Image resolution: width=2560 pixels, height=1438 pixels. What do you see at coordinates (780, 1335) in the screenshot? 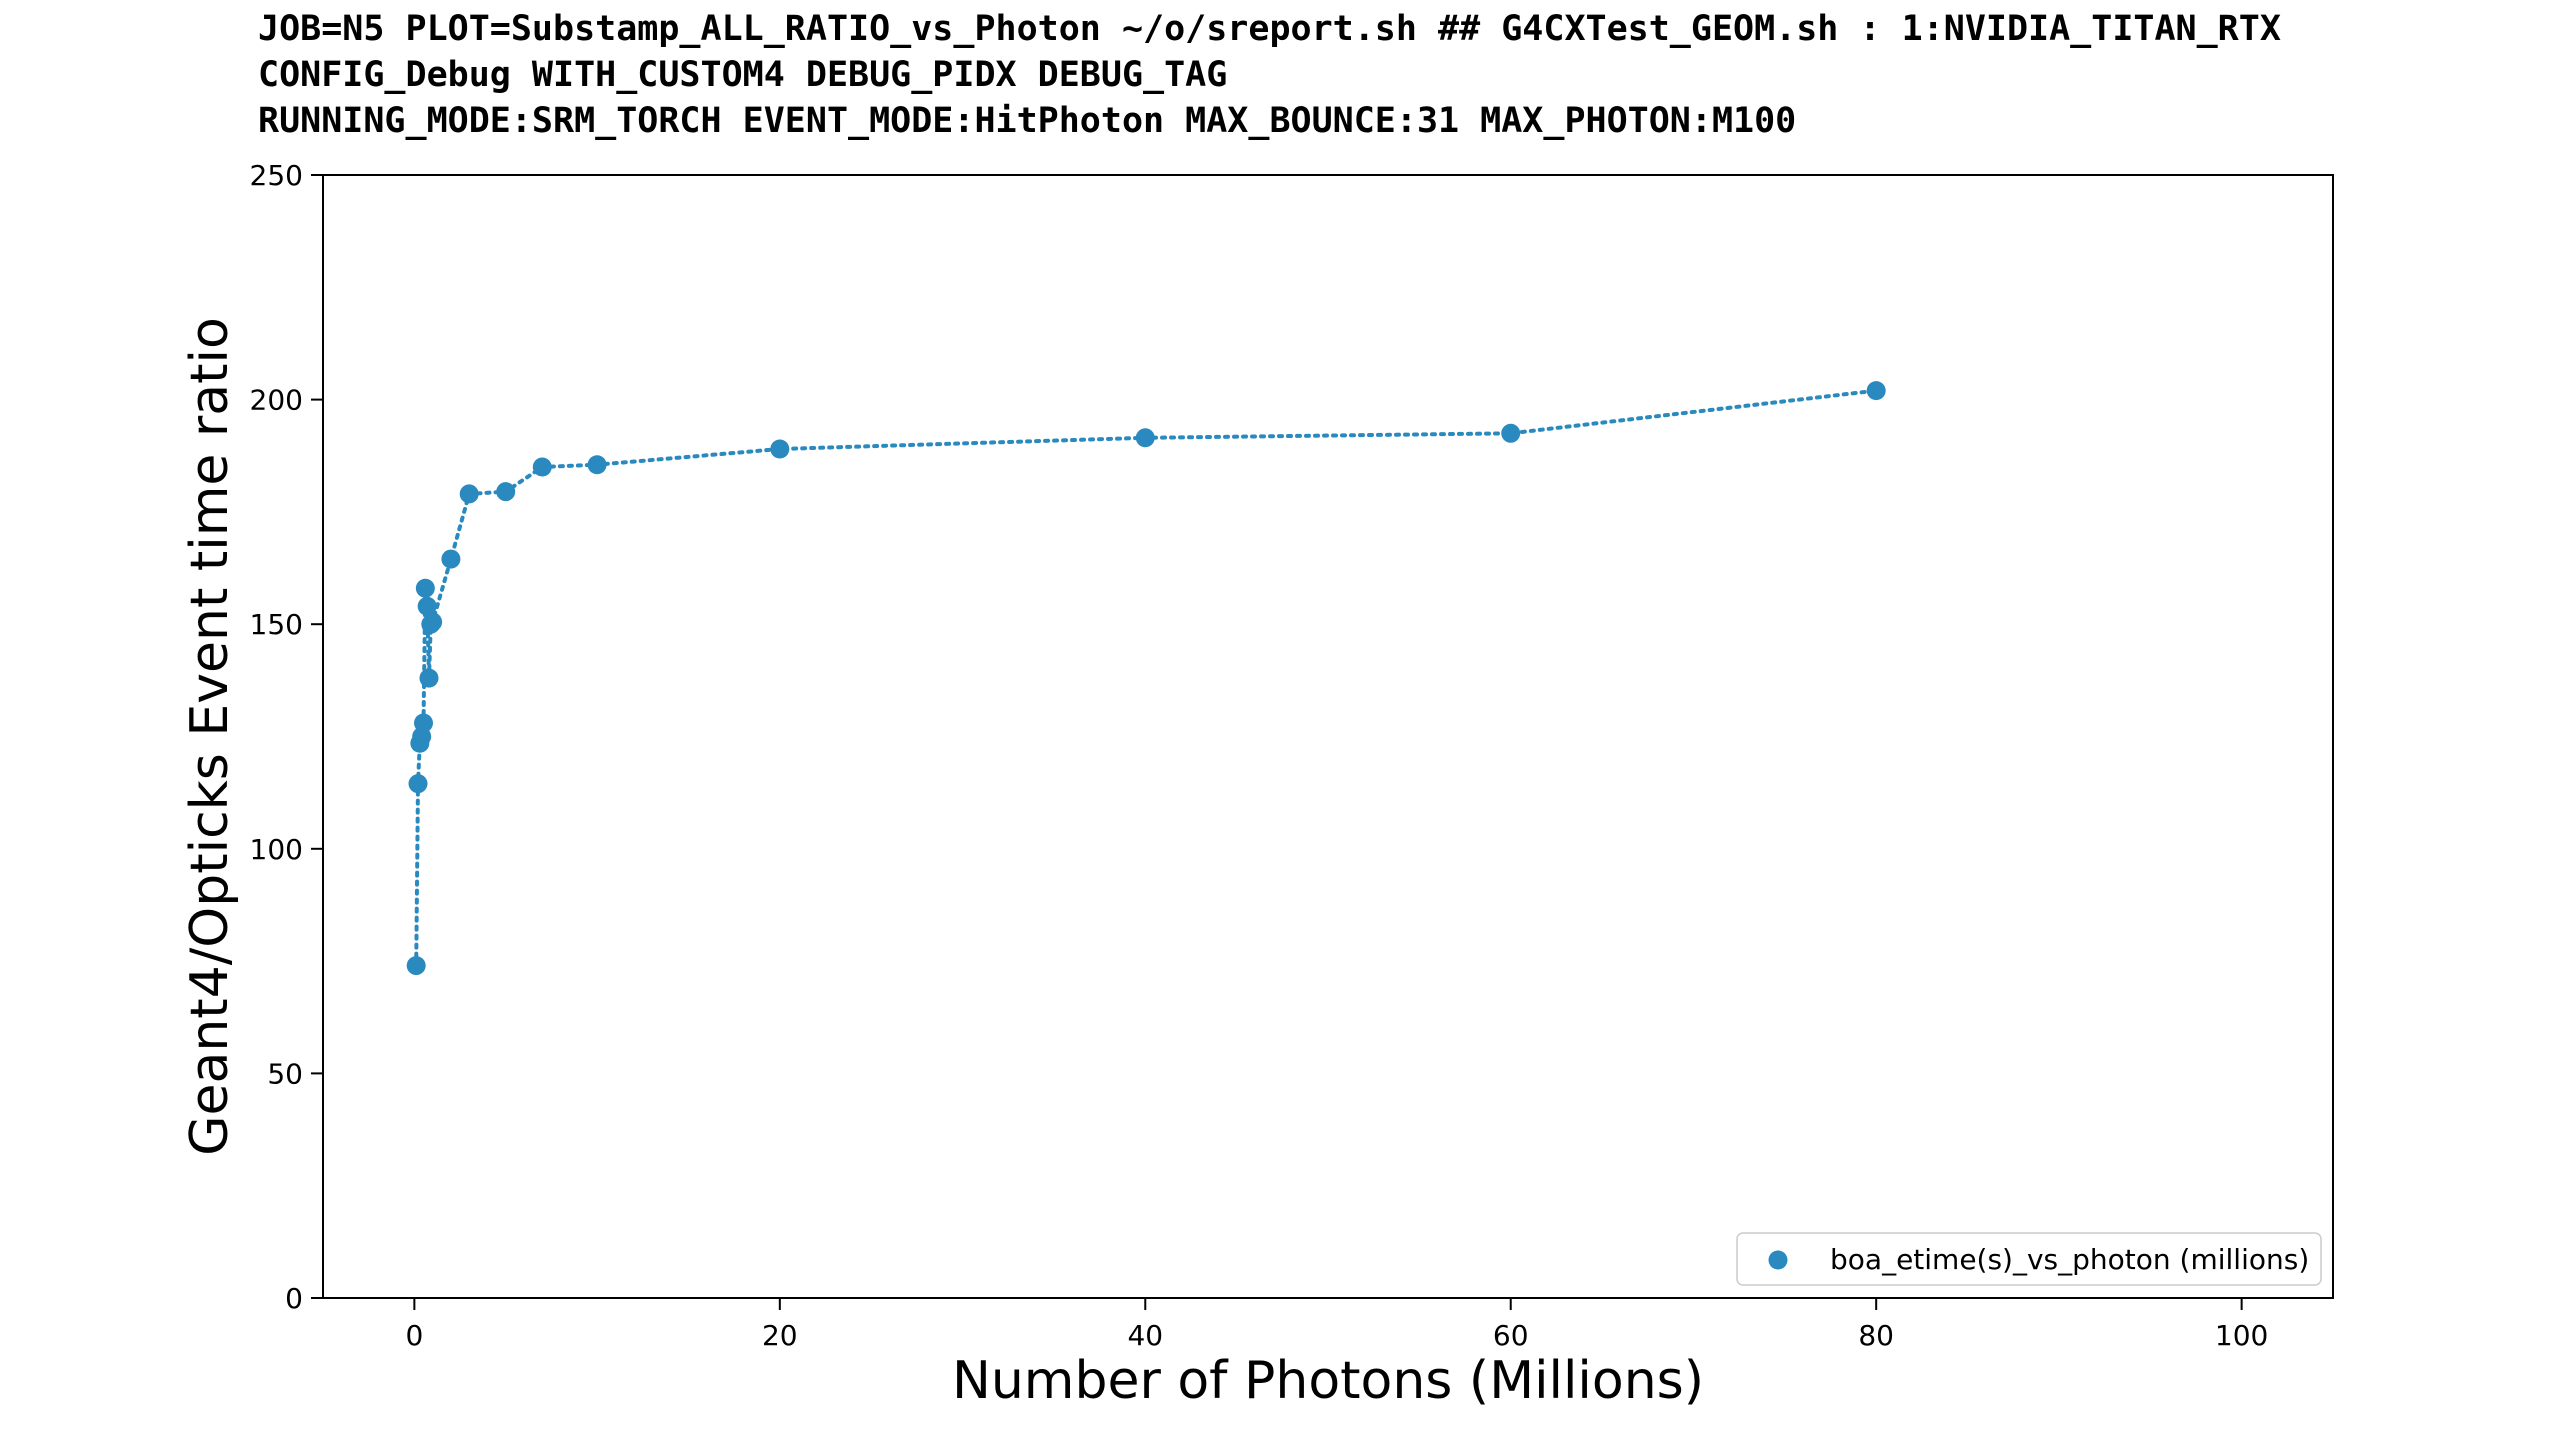
I see `x-tick-label: 20` at bounding box center [780, 1335].